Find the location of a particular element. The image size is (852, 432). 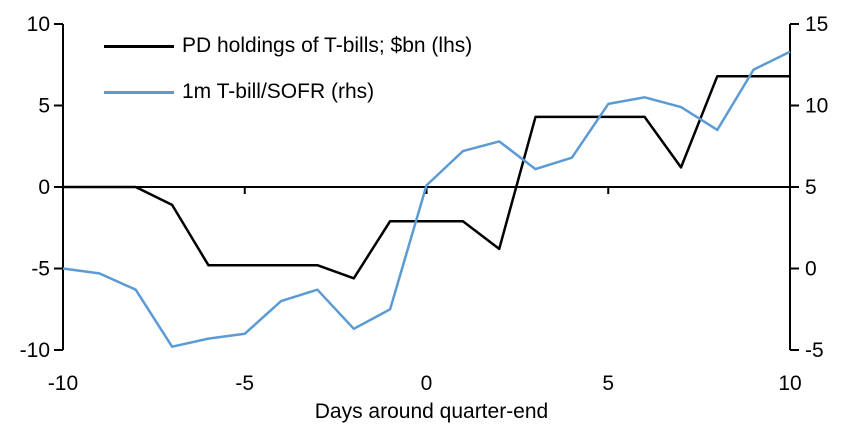

right-axis-tick-label: -5 is located at coordinates (814, 350).